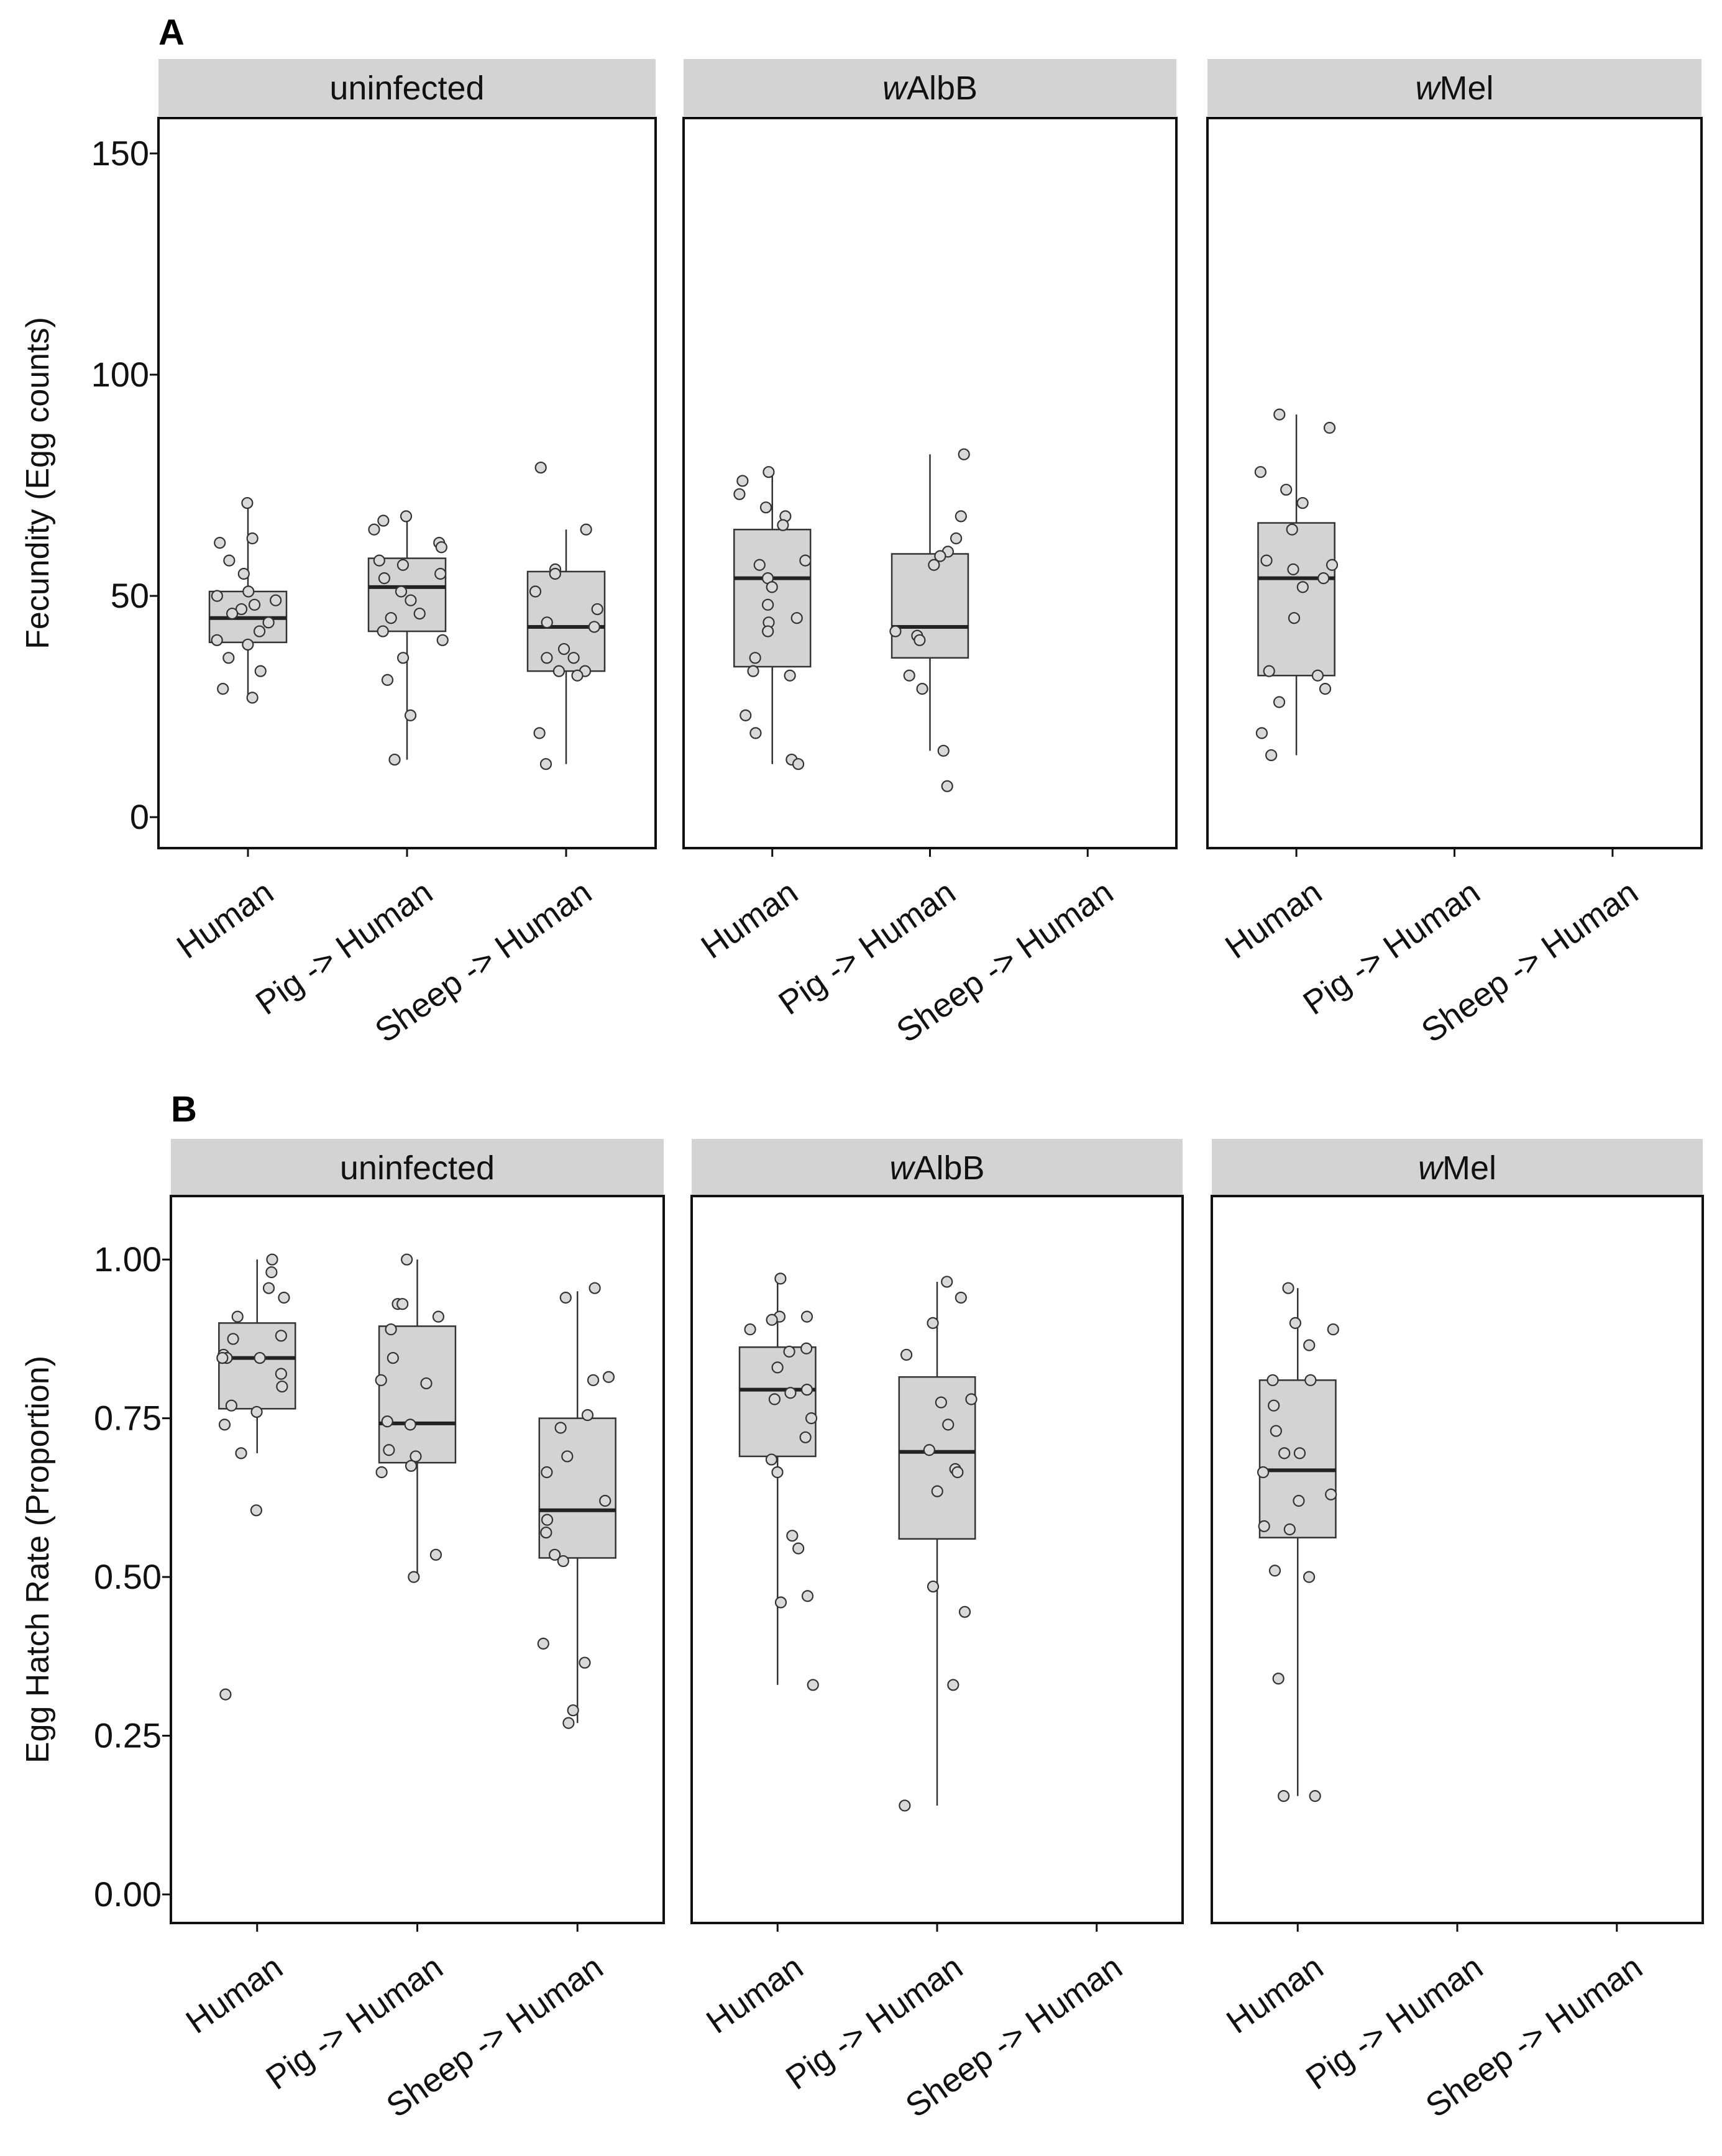 The image size is (1722, 2156). What do you see at coordinates (937, 1168) in the screenshot?
I see `facet-label: wAlbB` at bounding box center [937, 1168].